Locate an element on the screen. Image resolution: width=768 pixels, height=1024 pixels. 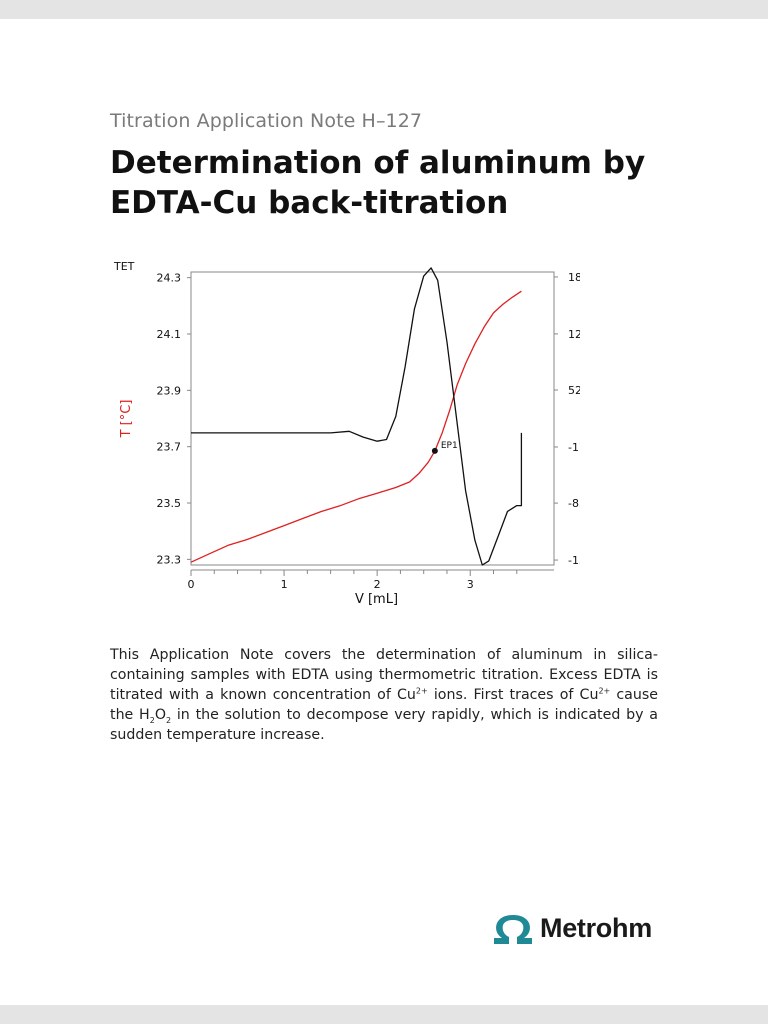
left-tick-label: 23.5 is located at coordinates (169, 503).